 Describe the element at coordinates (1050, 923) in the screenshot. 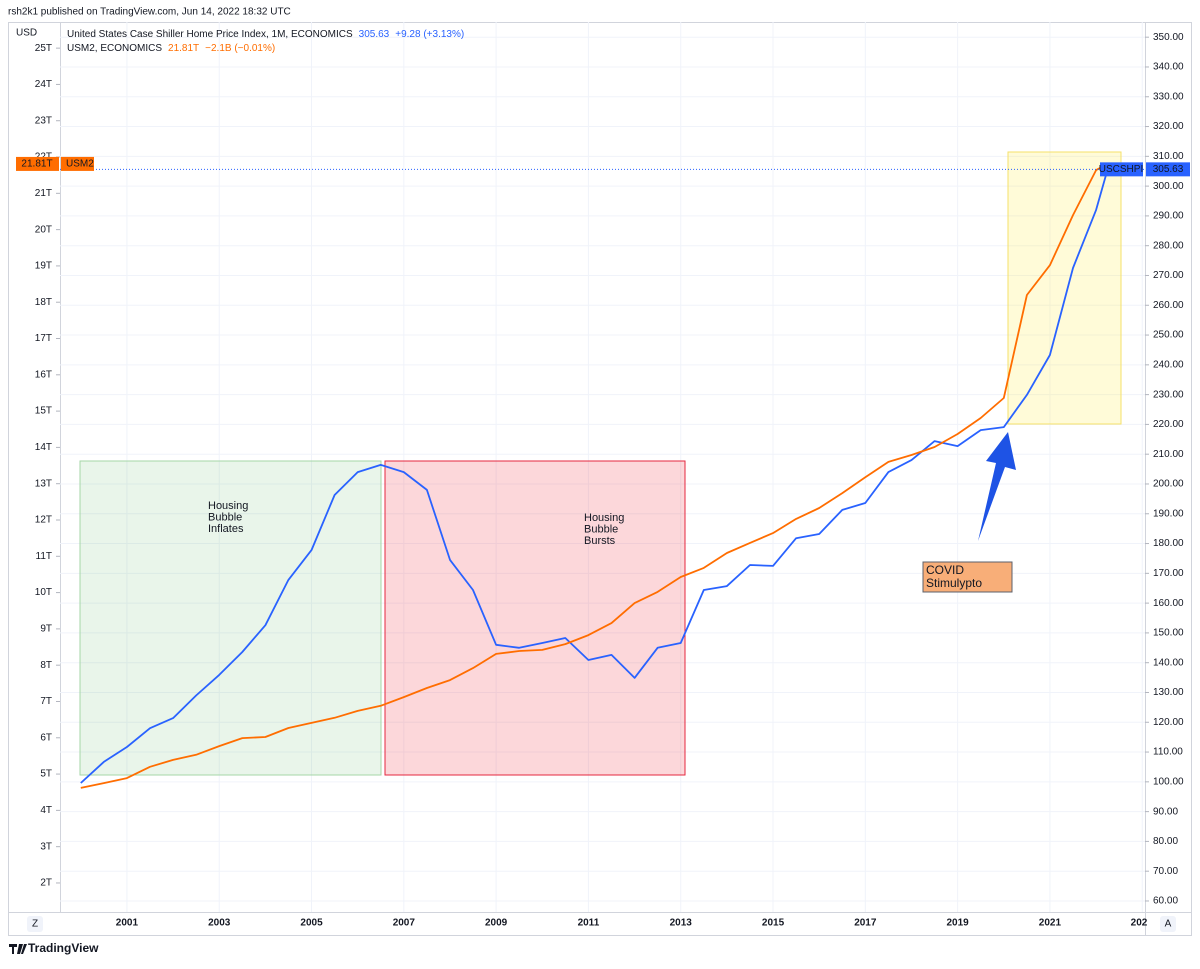

I see `x-tick-label: 2021` at that location.